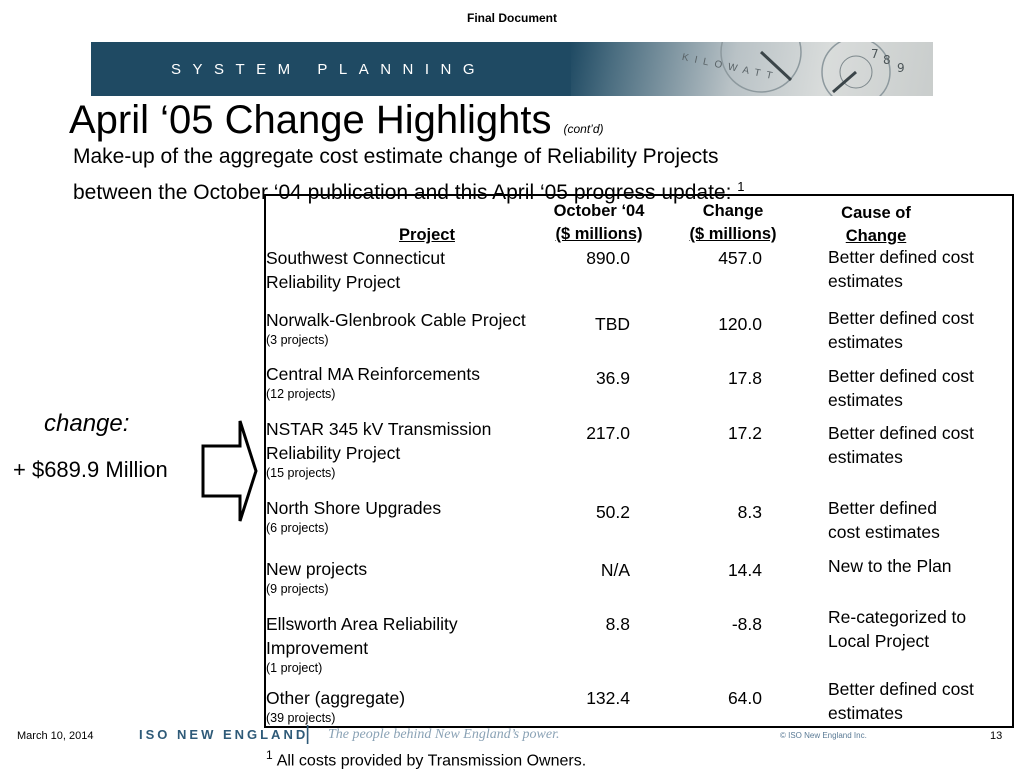 The height and width of the screenshot is (770, 1024). I want to click on table-row: Central MA Reinforcements (12 projects), so click(373, 382).